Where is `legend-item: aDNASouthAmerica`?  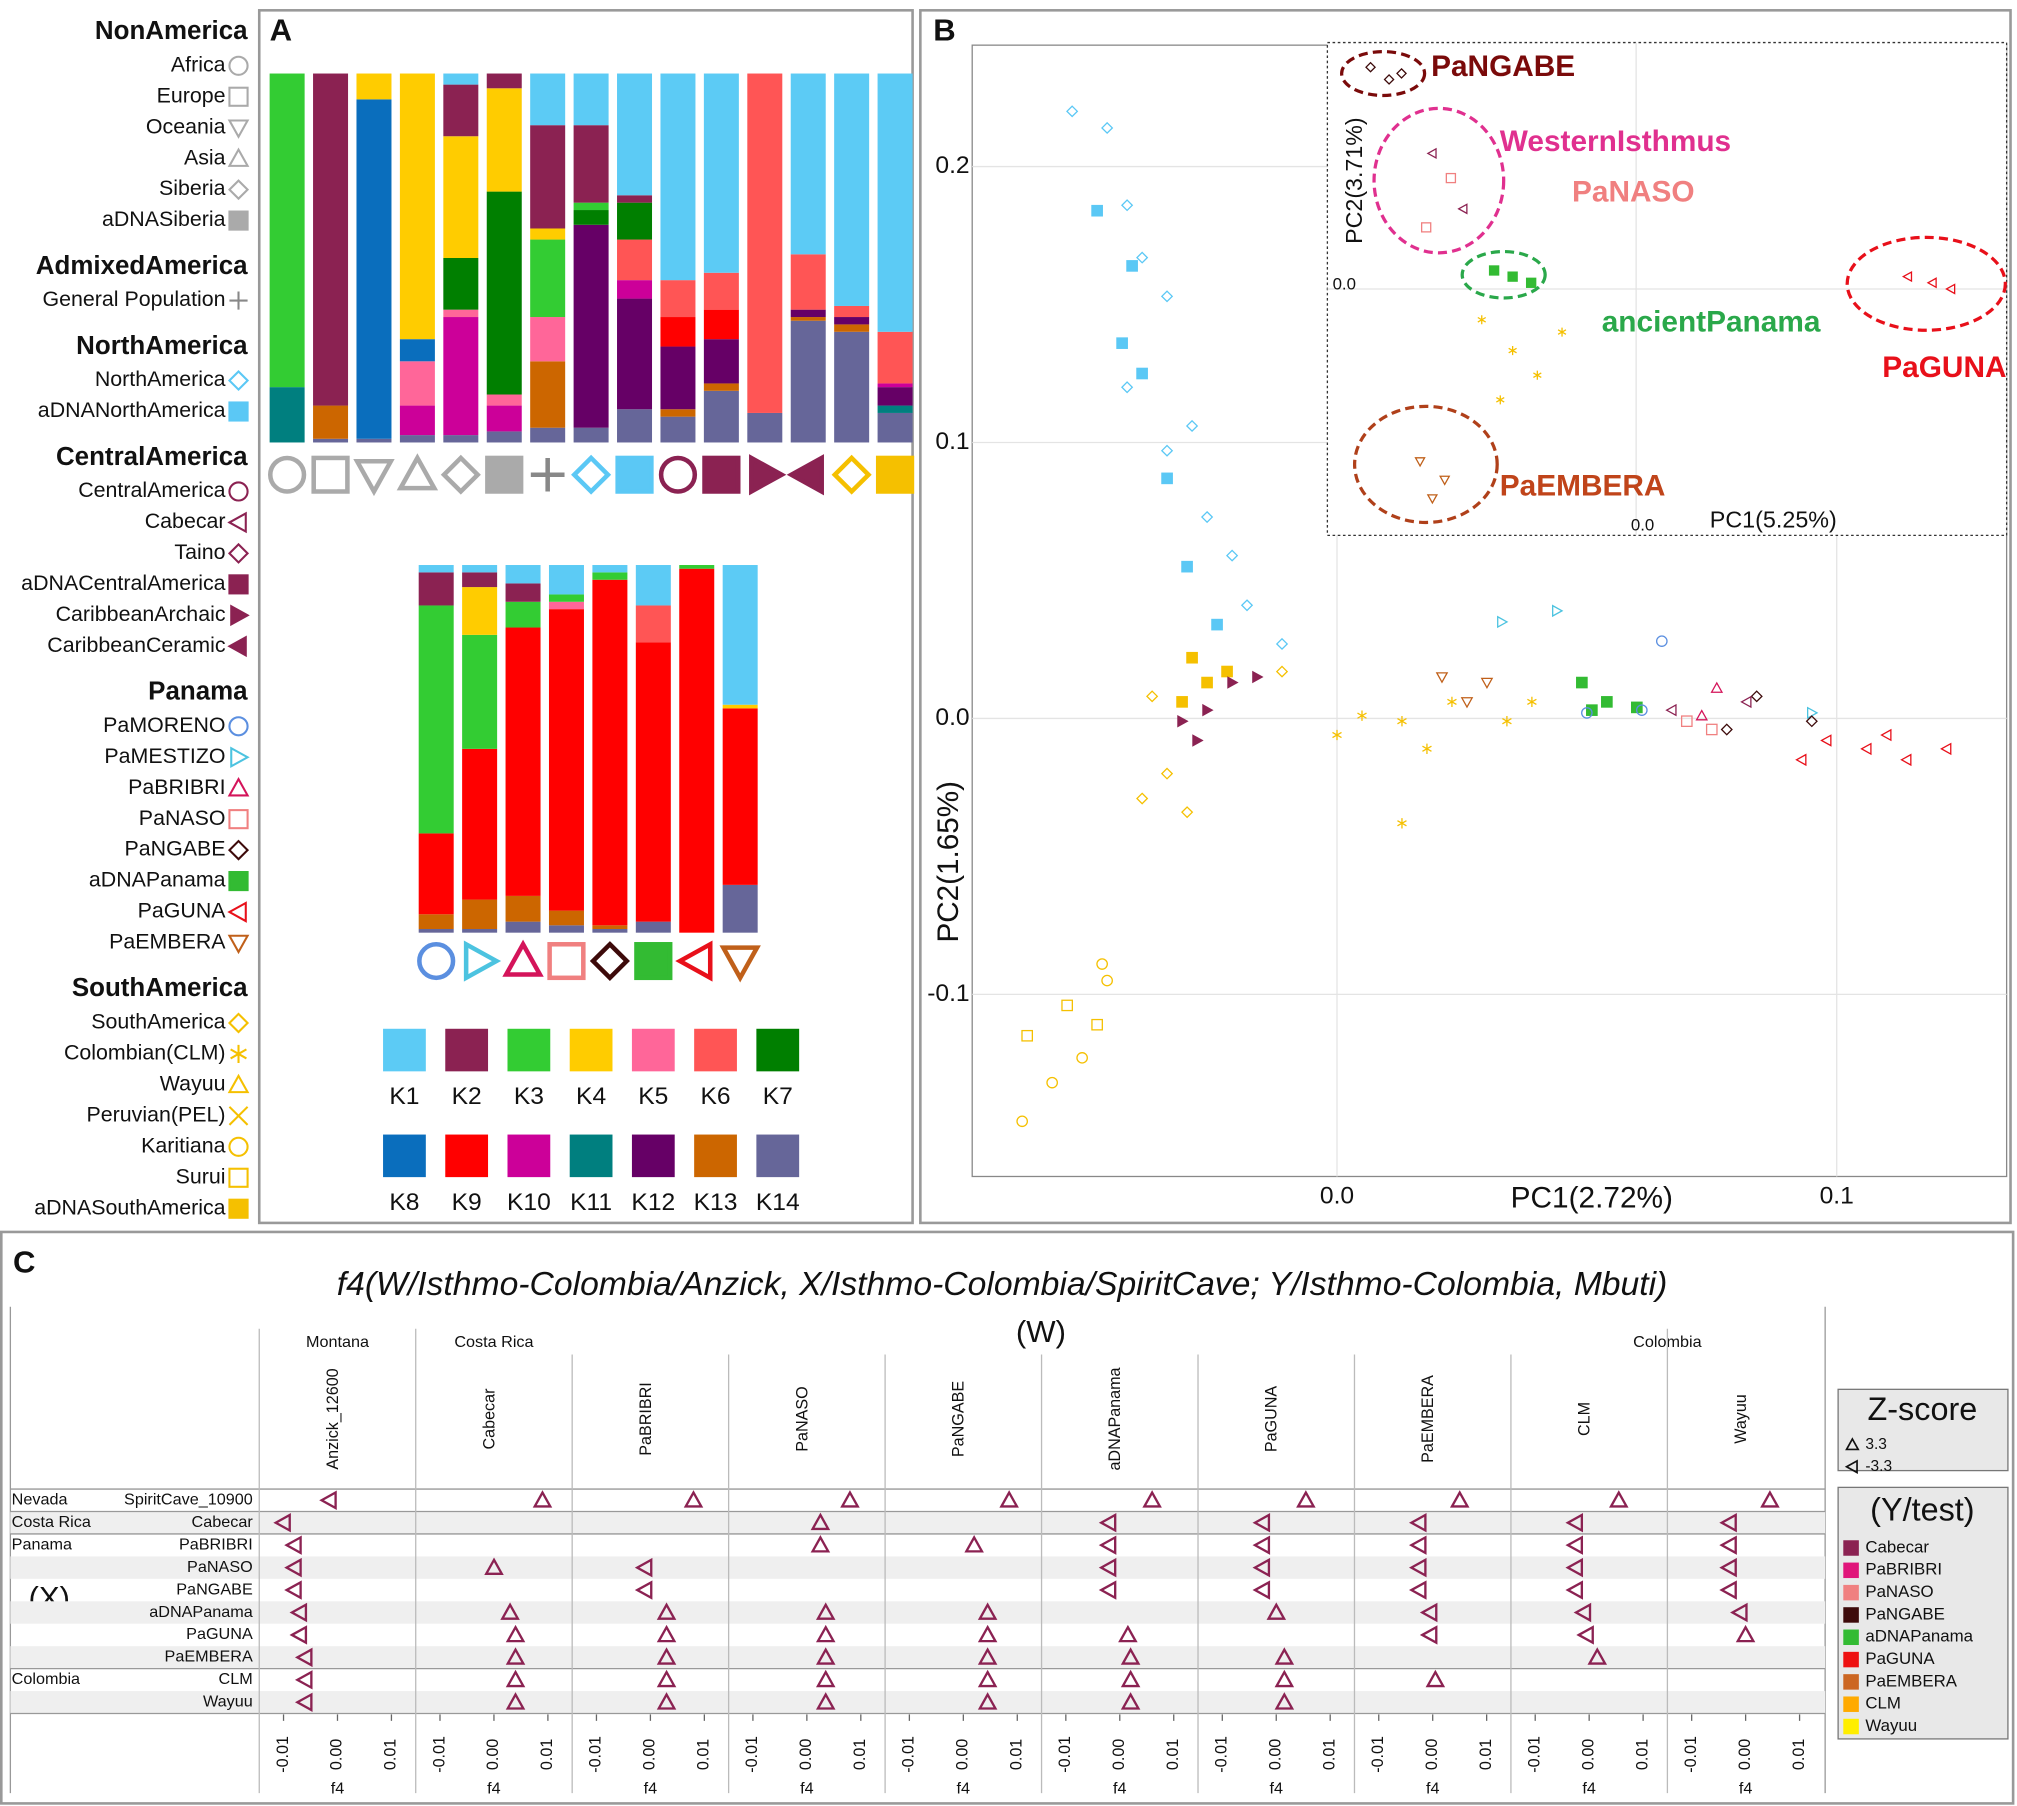 legend-item: aDNASouthAmerica is located at coordinates (129, 1207).